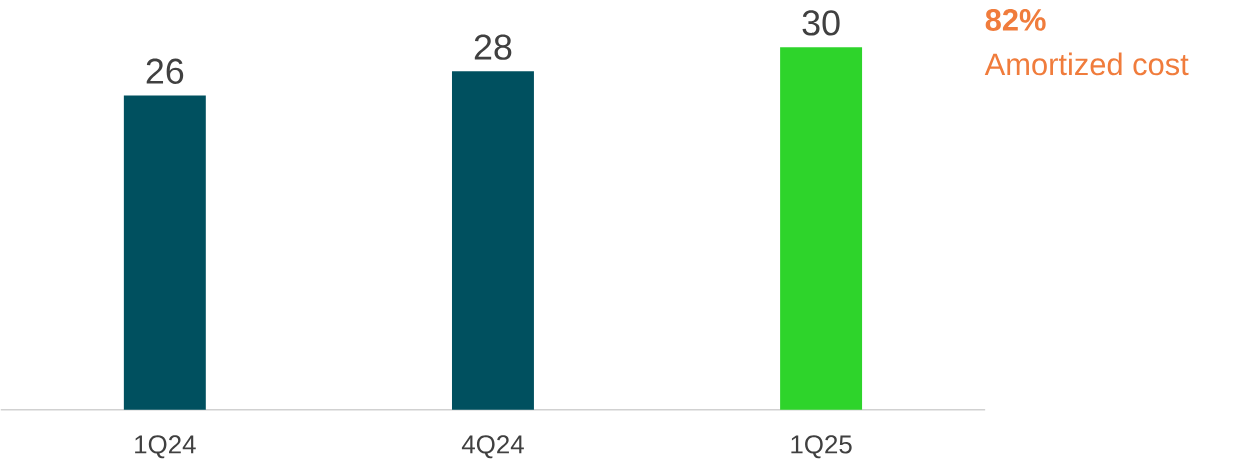 Image resolution: width=1248 pixels, height=472 pixels. Describe the element at coordinates (493, 47) in the screenshot. I see `data-label: 28` at that location.